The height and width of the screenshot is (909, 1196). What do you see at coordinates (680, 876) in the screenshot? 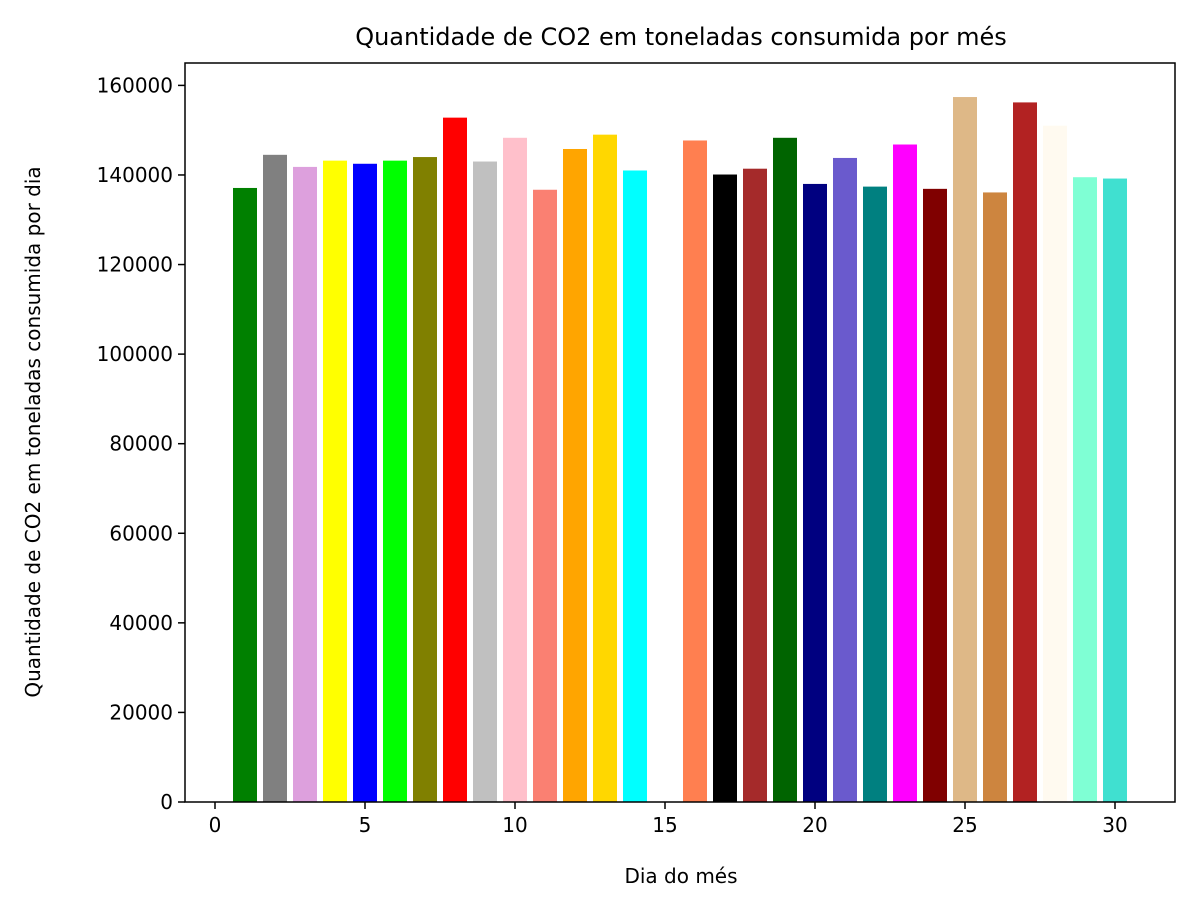
I see `x-axis-label: Dia do més` at bounding box center [680, 876].